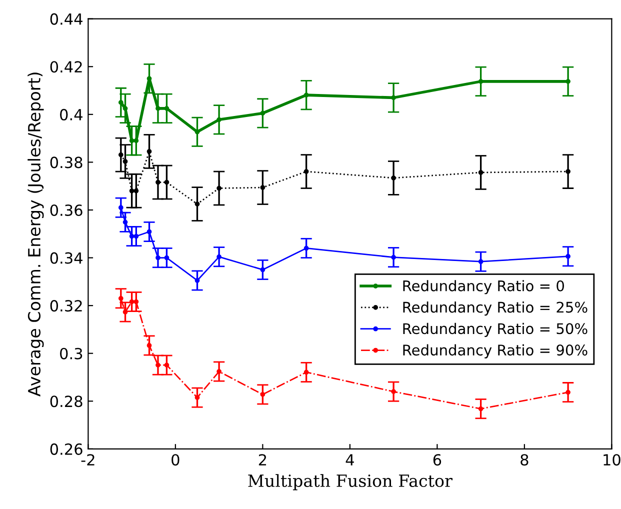 The width and height of the screenshot is (621, 509). Describe the element at coordinates (87, 460) in the screenshot. I see `x-tick-label: -2` at that location.